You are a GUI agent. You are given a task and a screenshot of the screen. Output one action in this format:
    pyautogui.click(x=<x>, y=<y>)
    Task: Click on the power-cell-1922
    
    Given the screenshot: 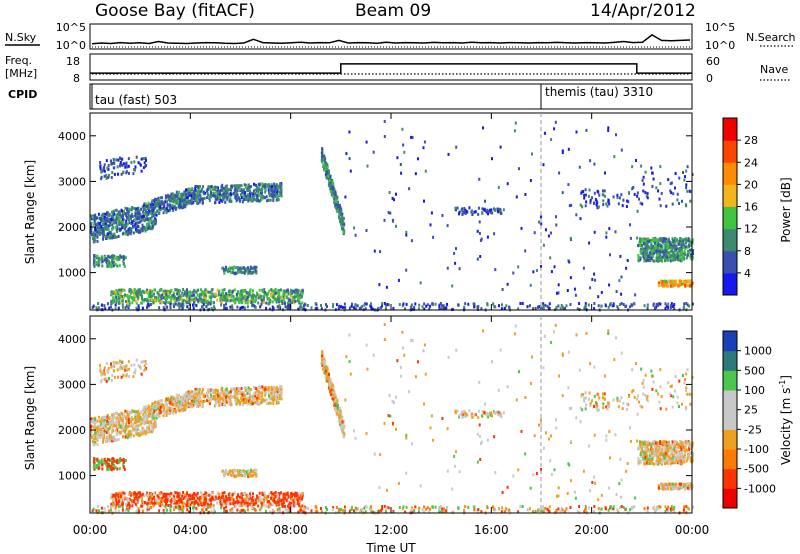 What is the action you would take?
    pyautogui.click(x=239, y=301)
    